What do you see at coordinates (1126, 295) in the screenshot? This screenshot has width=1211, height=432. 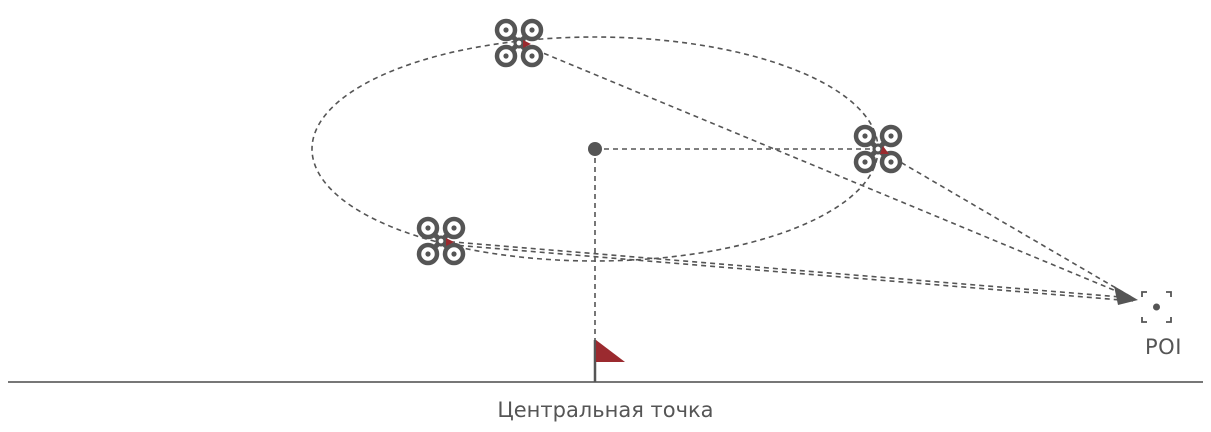 I see `arrowhead-icon` at bounding box center [1126, 295].